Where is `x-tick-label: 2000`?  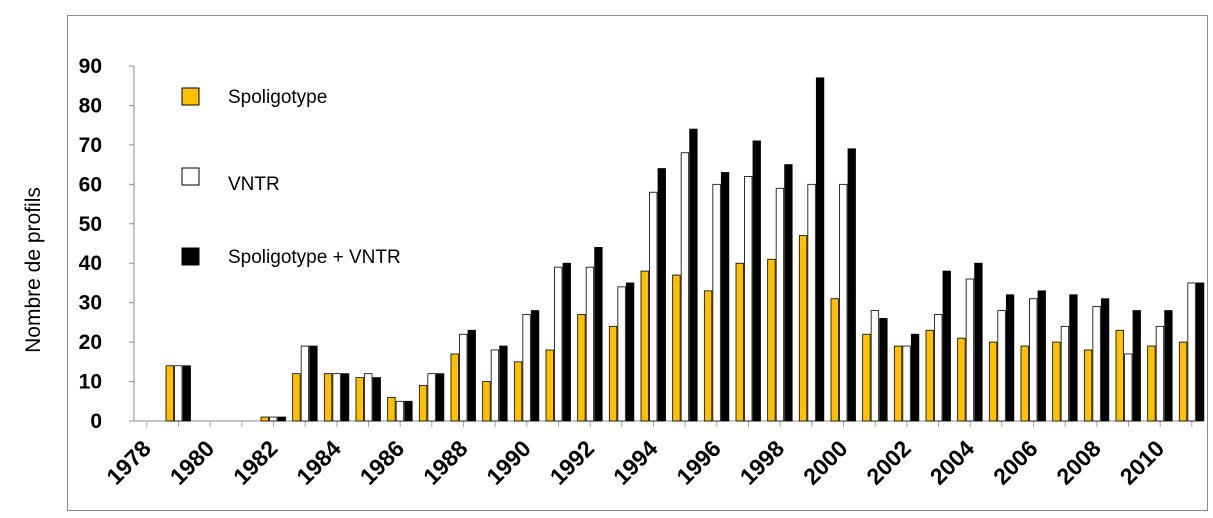 x-tick-label: 2000 is located at coordinates (825, 462).